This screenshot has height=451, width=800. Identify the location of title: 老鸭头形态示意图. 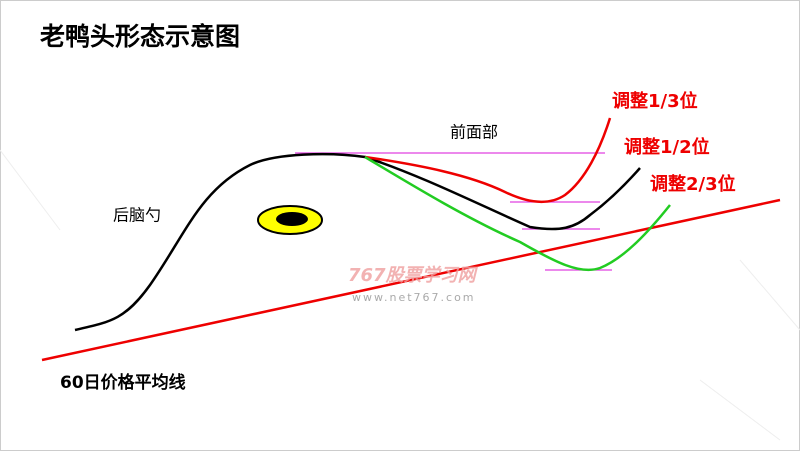
(140, 36).